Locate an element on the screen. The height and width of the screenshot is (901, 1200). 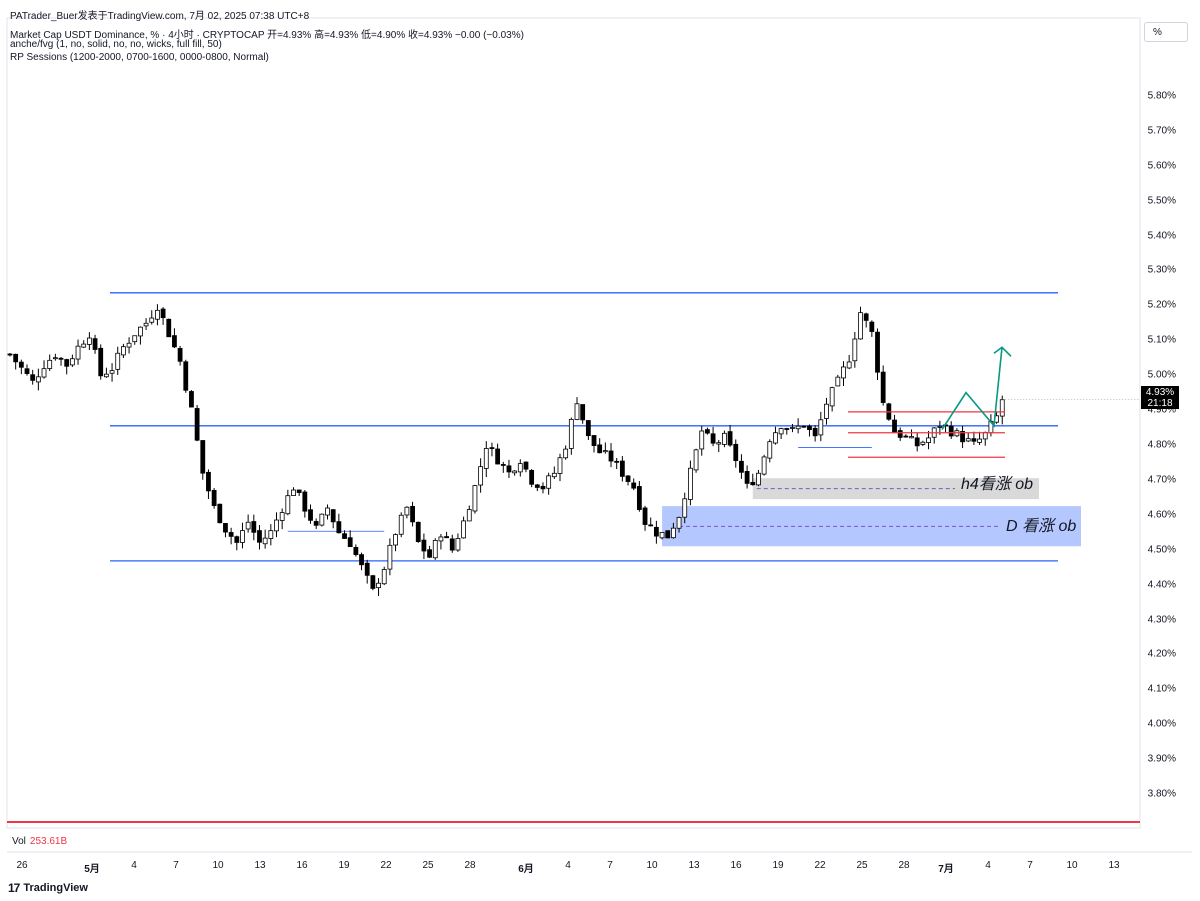
time-tick-label: 28 is located at coordinates (904, 865).